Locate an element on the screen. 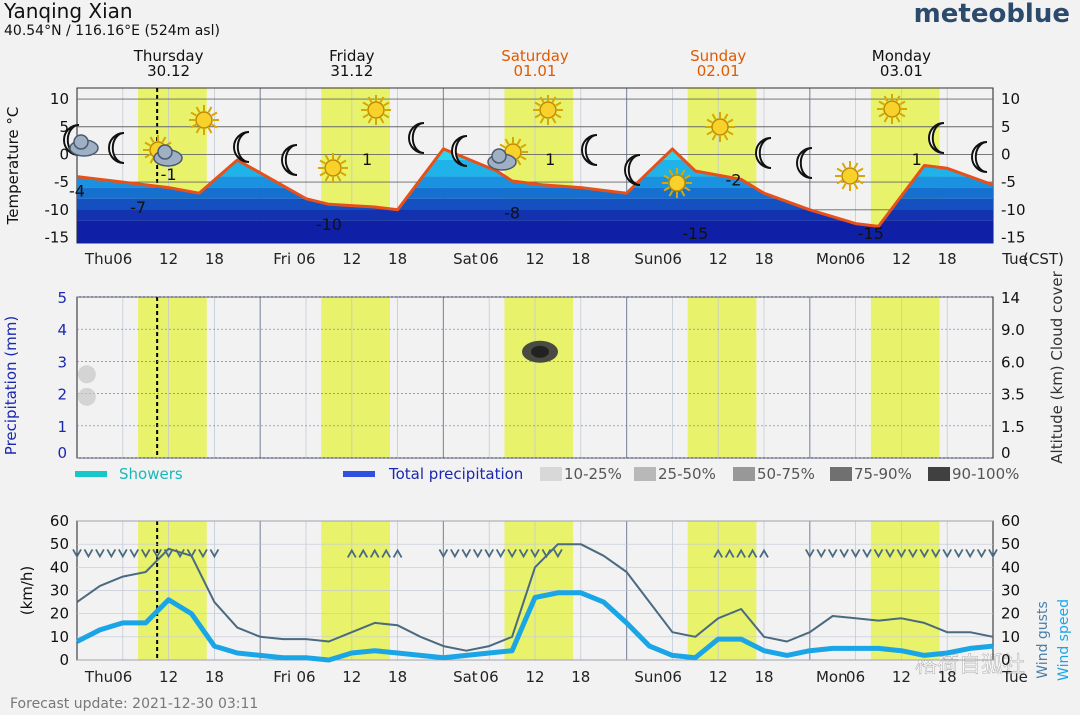 This screenshot has width=1080, height=715. x-tick-label: Thu is located at coordinates (98, 677).